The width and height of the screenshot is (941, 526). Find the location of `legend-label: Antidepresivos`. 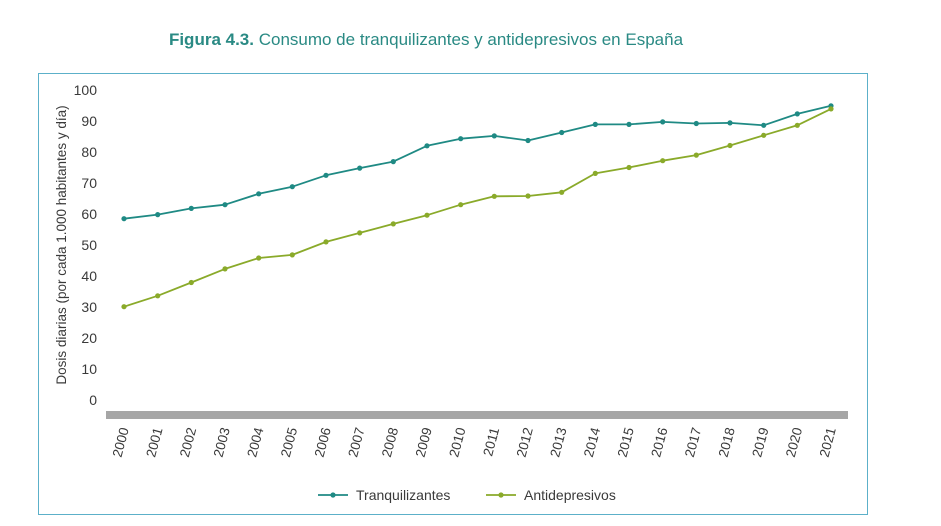

legend-label: Antidepresivos is located at coordinates (570, 495).